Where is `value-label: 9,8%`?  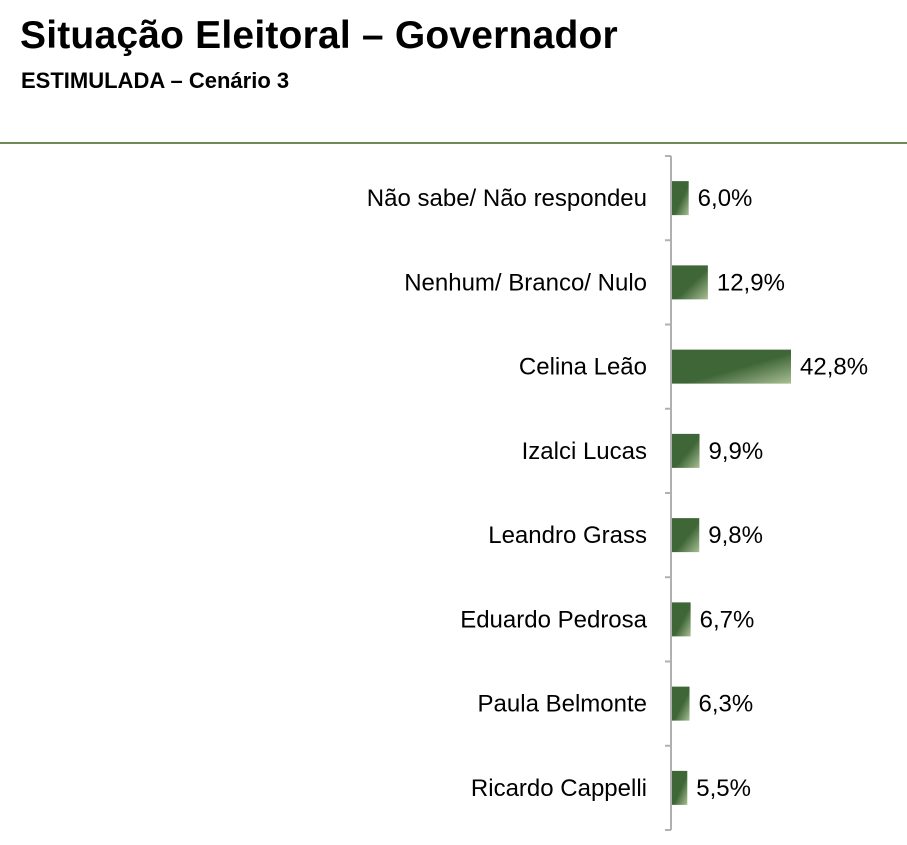
value-label: 9,8% is located at coordinates (735, 535).